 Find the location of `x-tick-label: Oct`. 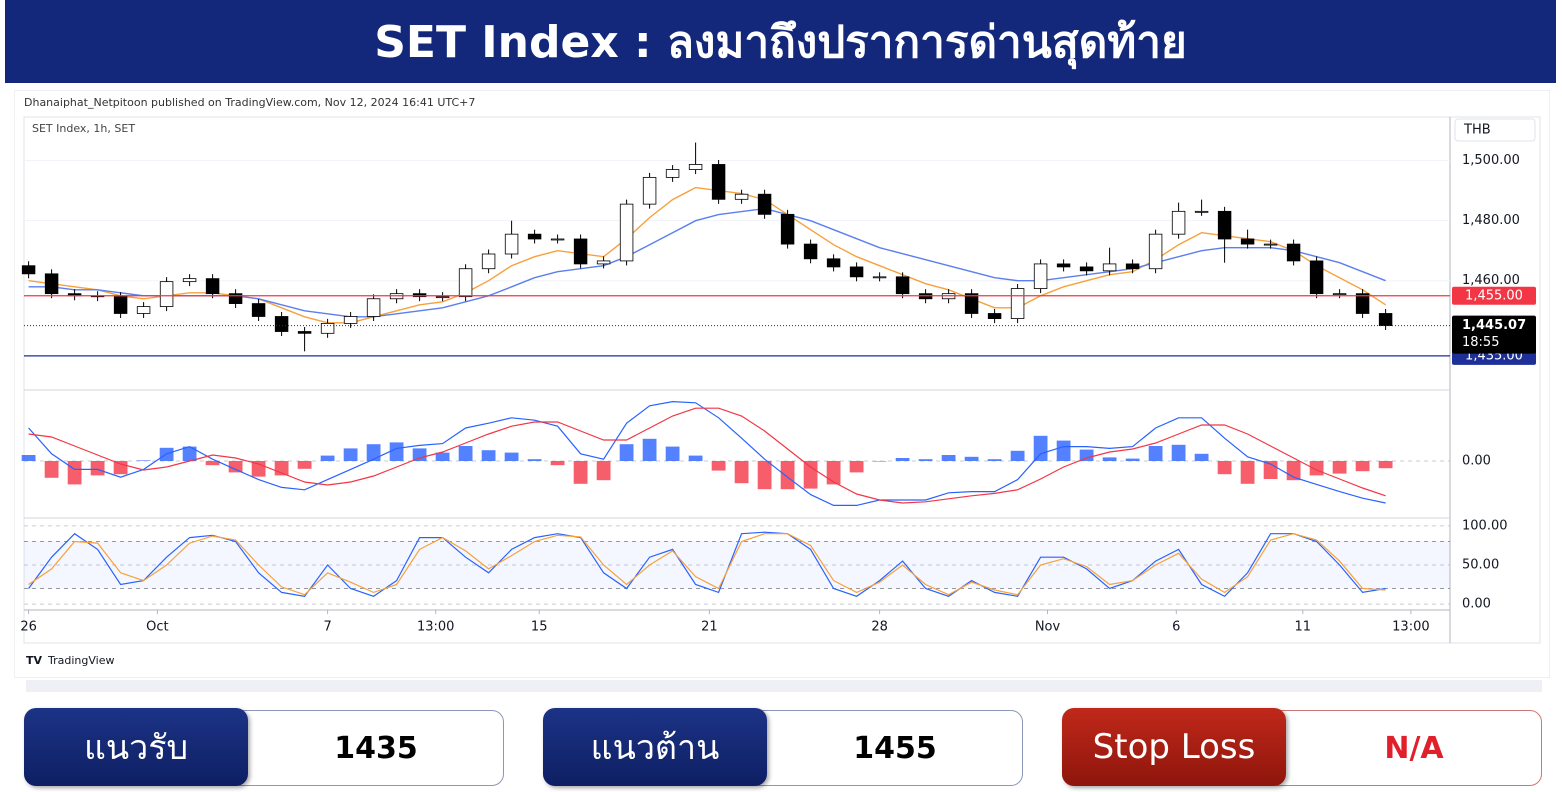

x-tick-label: Oct is located at coordinates (157, 627).